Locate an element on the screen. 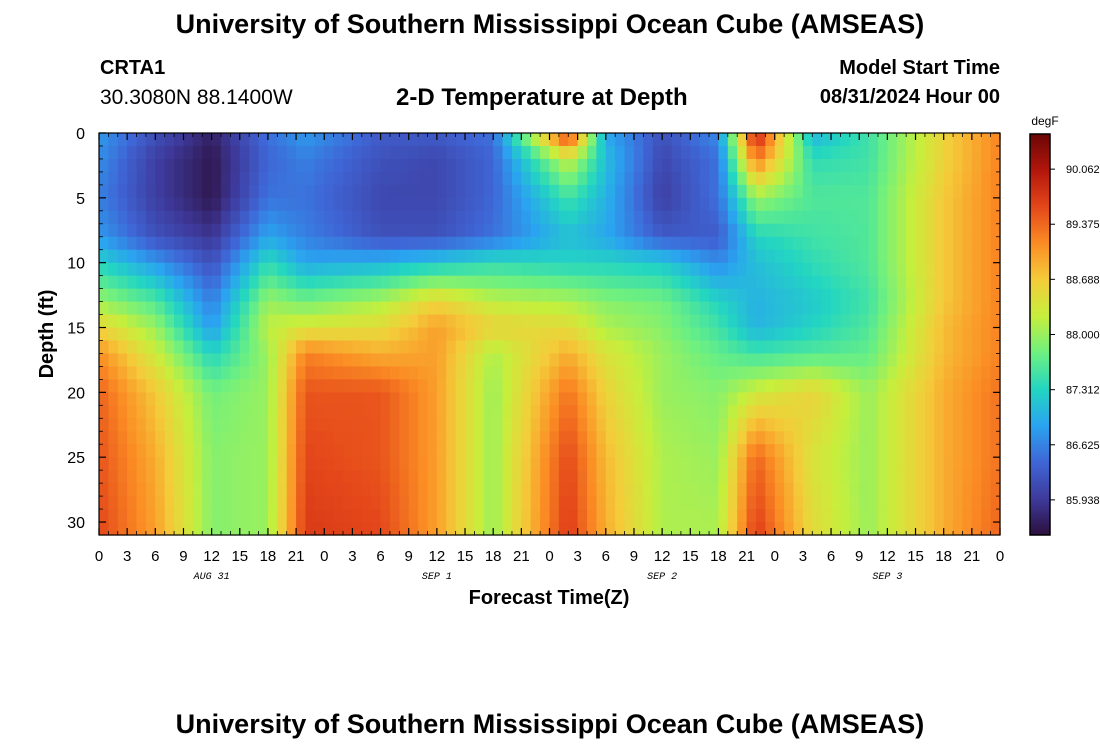  colorbar is located at coordinates (1040, 334).